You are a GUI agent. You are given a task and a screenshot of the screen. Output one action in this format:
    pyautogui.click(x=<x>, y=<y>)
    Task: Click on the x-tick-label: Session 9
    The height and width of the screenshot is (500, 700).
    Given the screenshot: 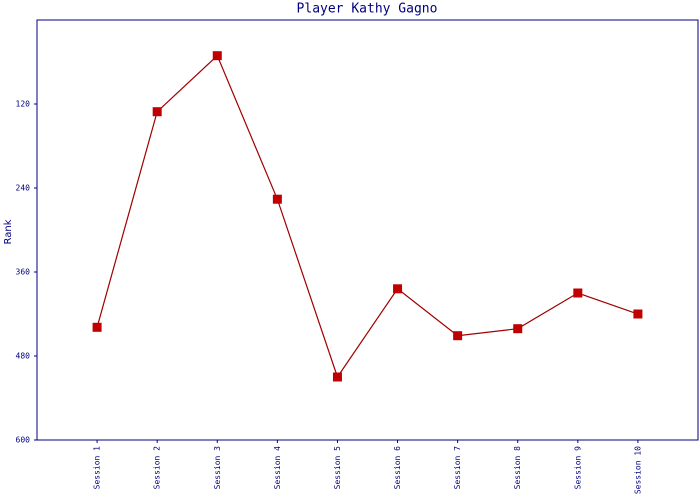 What is the action you would take?
    pyautogui.click(x=577, y=468)
    